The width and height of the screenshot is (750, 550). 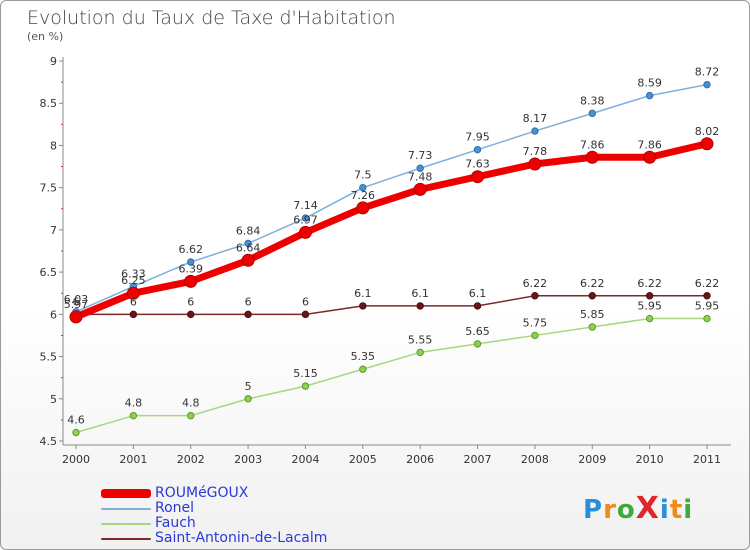 What do you see at coordinates (707, 72) in the screenshot?
I see `data-label: 8.72` at bounding box center [707, 72].